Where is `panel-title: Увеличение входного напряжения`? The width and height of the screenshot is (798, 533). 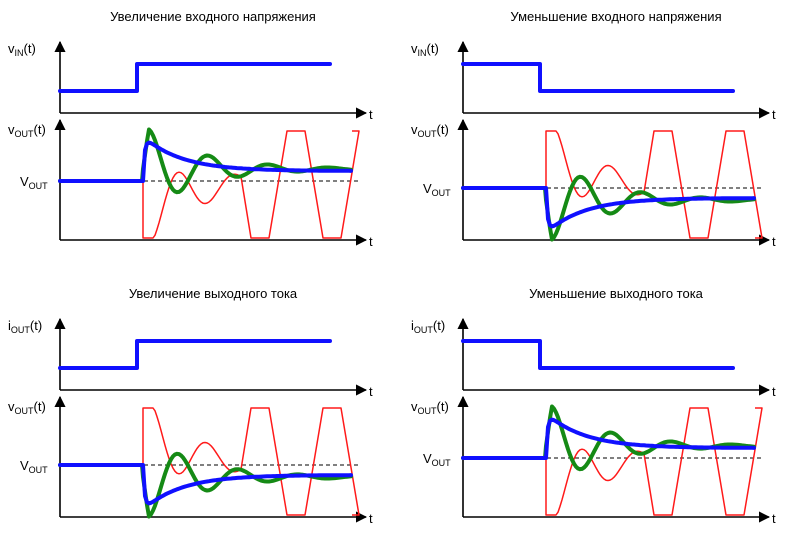
panel-title: Увеличение входного напряжения is located at coordinates (213, 16).